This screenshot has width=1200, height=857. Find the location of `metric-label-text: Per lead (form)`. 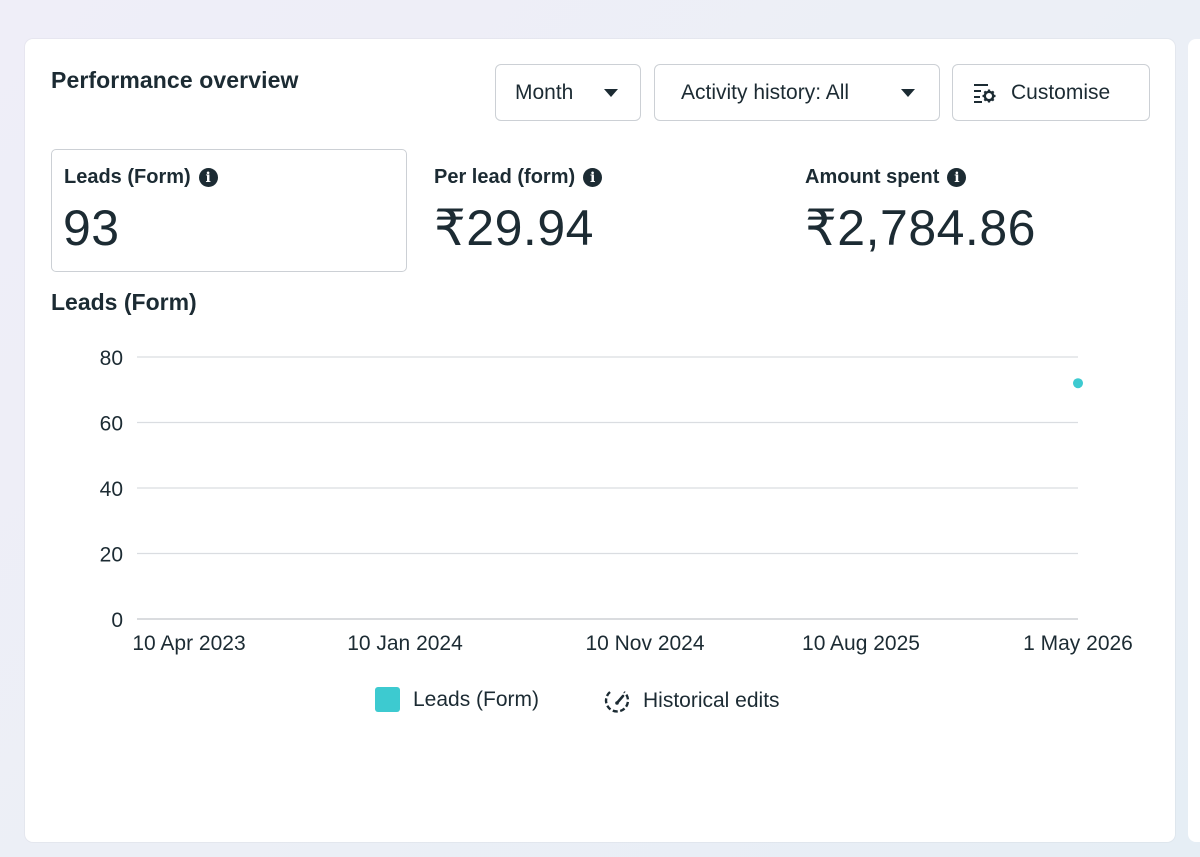

metric-label-text: Per lead (form) is located at coordinates (505, 177).